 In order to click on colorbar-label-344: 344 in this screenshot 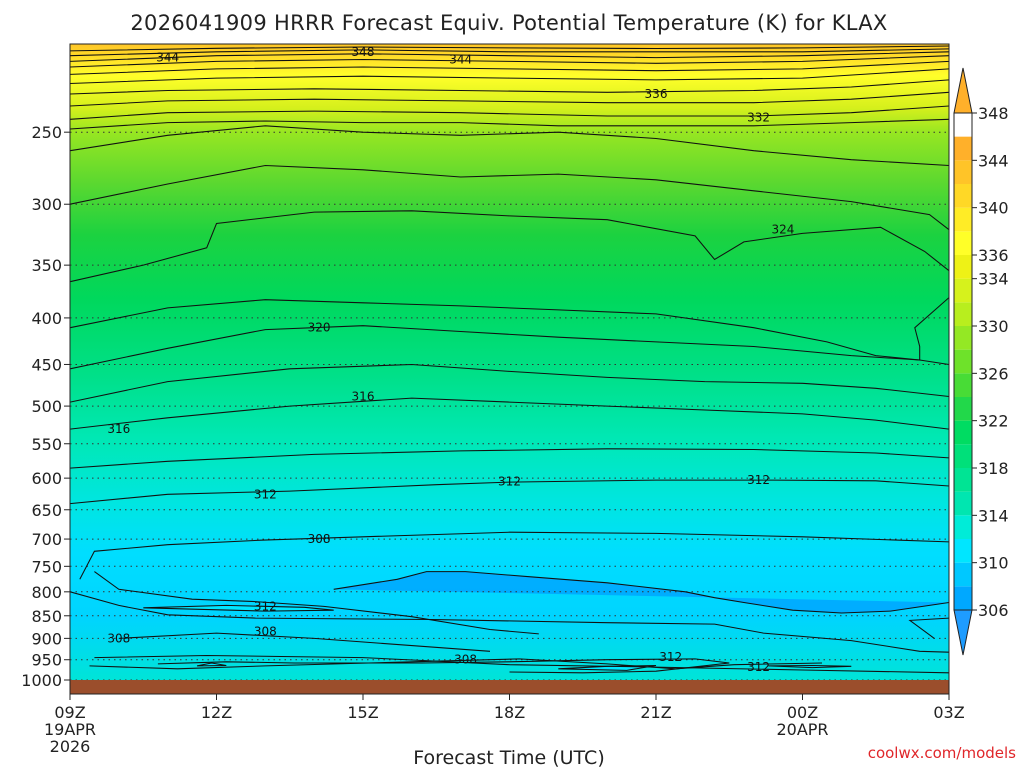, I will do `click(993, 160)`.